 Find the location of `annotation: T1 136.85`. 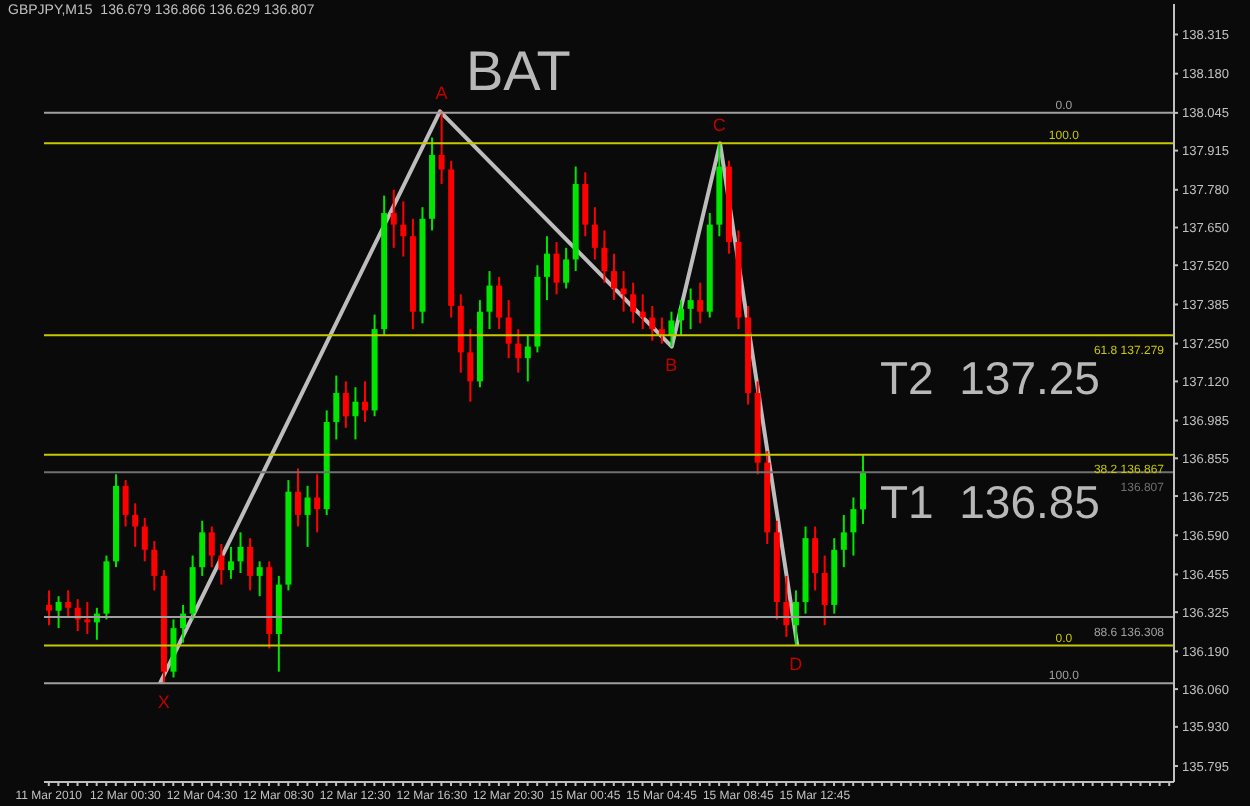

annotation: T1 136.85 is located at coordinates (990, 502).